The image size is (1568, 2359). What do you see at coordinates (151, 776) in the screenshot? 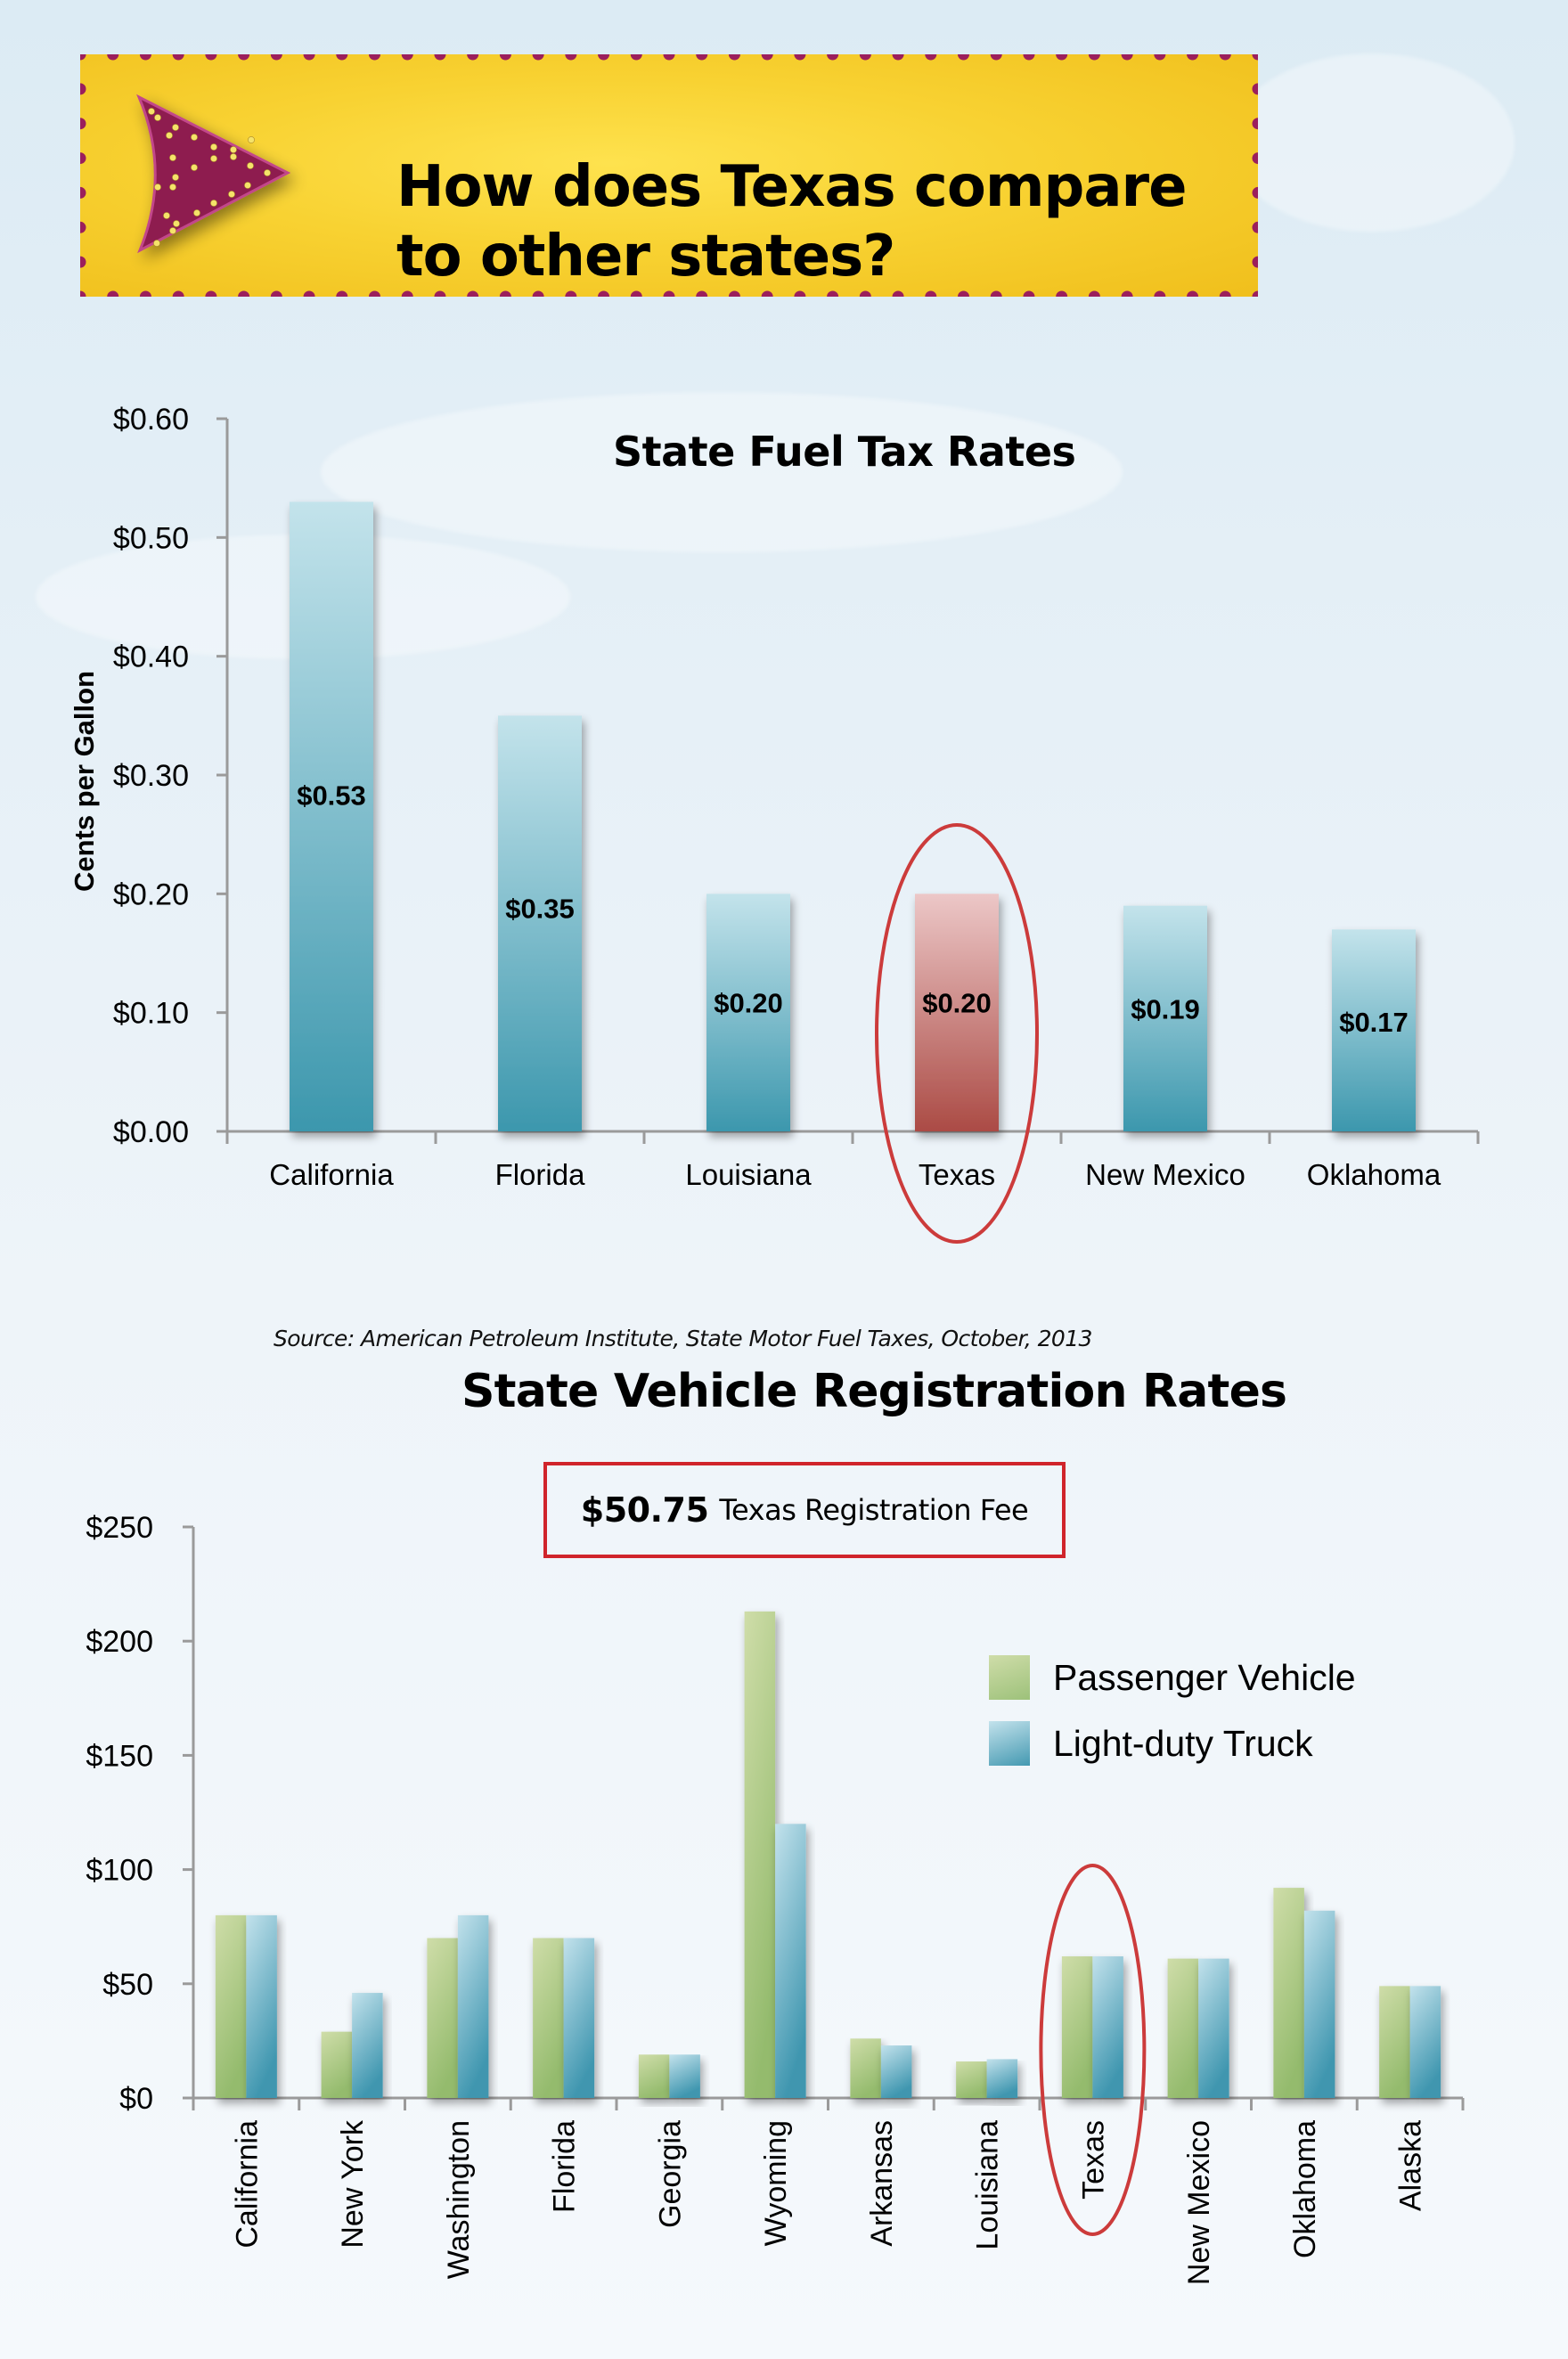
I see `y-tick-label: $0.30` at bounding box center [151, 776].